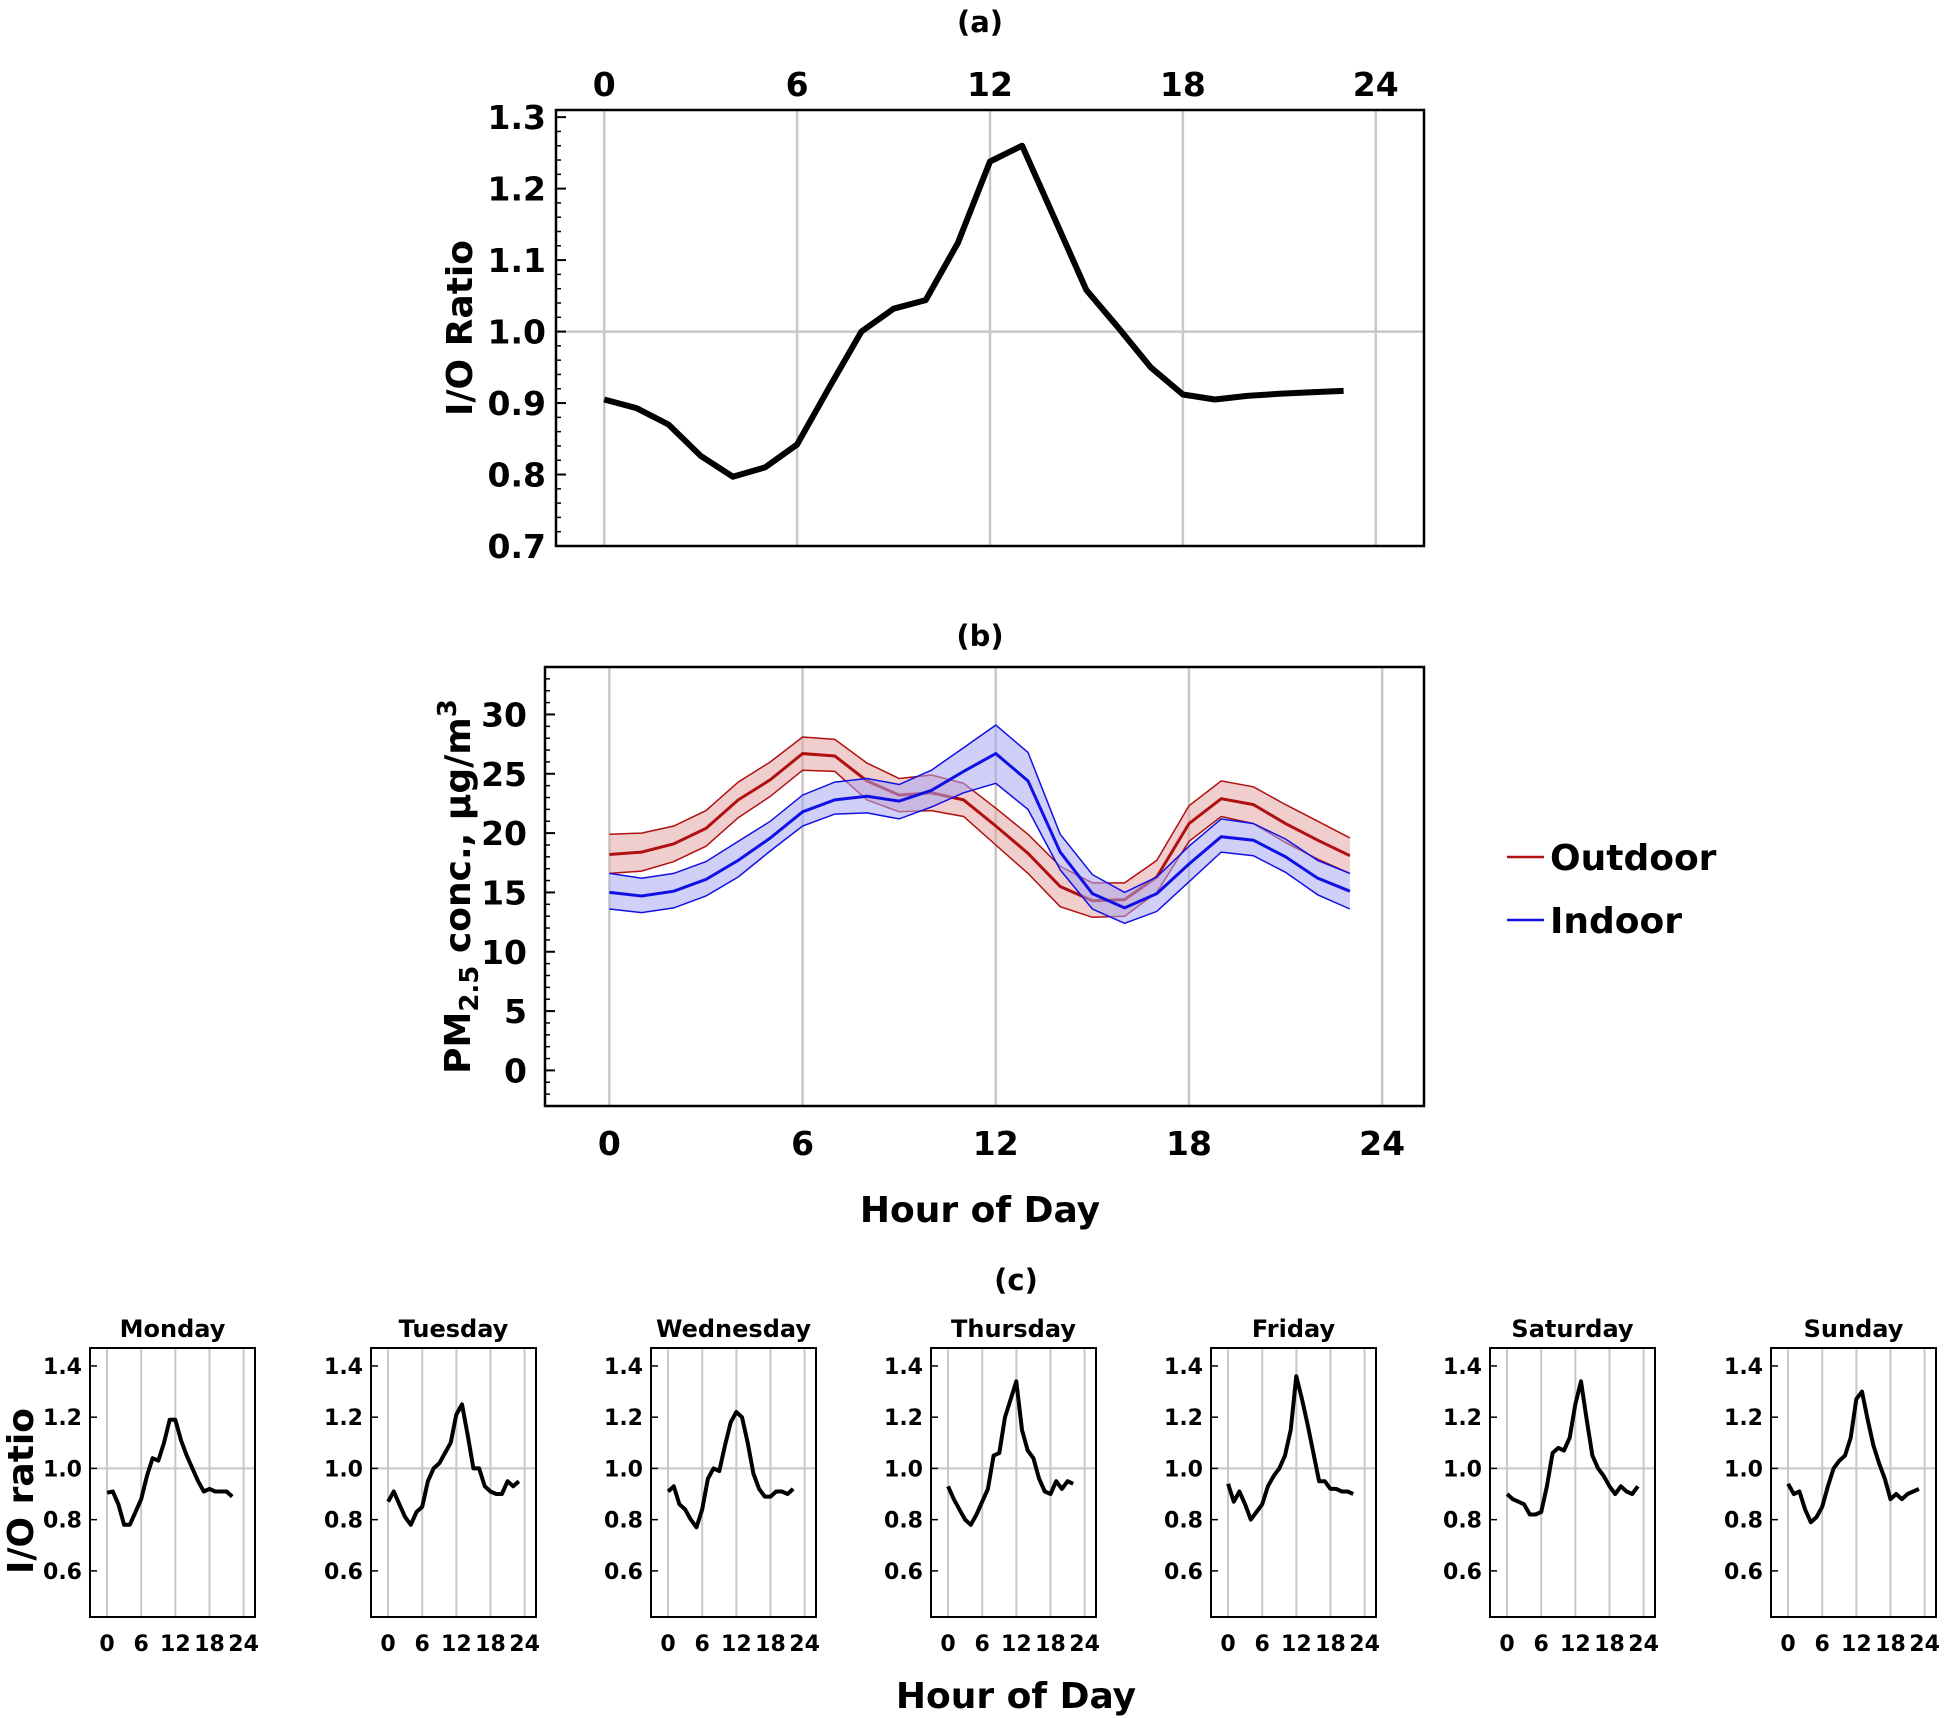 The width and height of the screenshot is (1949, 1718). What do you see at coordinates (1853, 1457) in the screenshot?
I see `sunday-io-ratio-line` at bounding box center [1853, 1457].